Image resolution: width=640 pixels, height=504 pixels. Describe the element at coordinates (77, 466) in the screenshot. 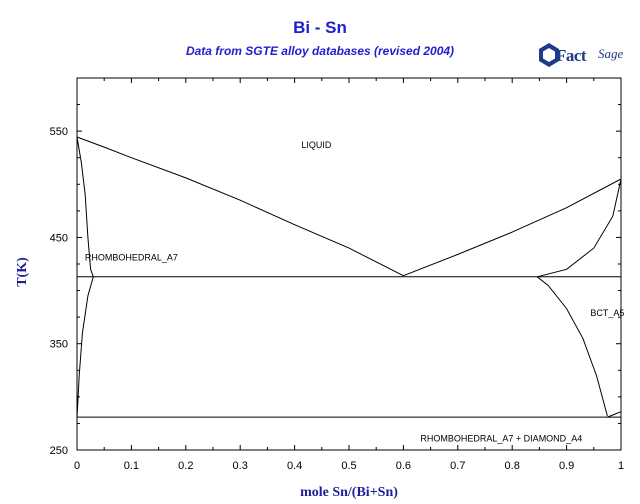

I see `x-tick-label: 0` at that location.